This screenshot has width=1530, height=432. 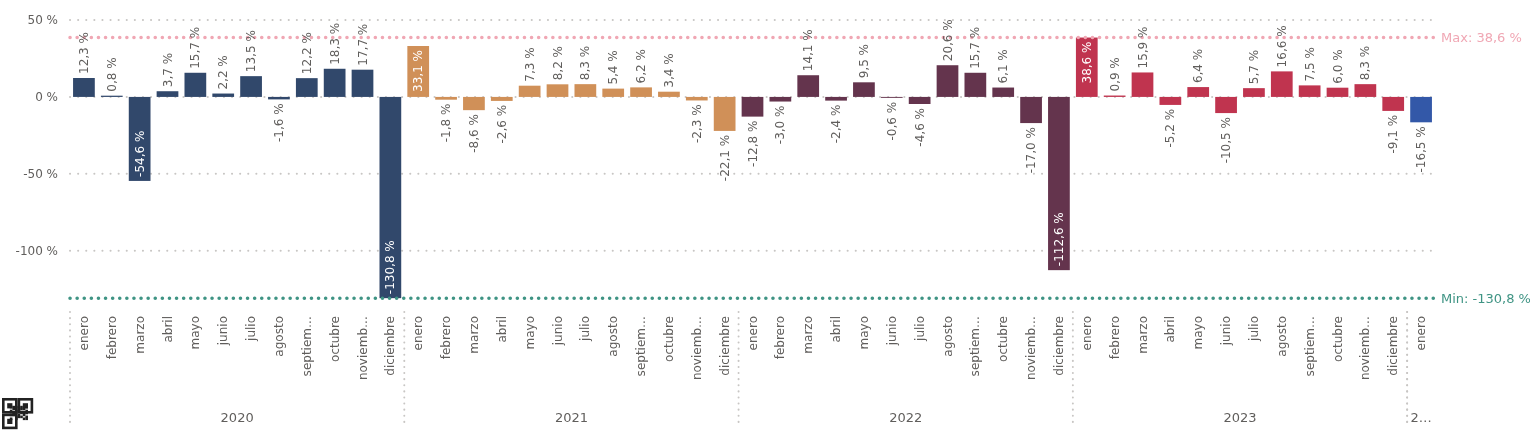 I want to click on data-label: 7,5 %, so click(x=1309, y=64).